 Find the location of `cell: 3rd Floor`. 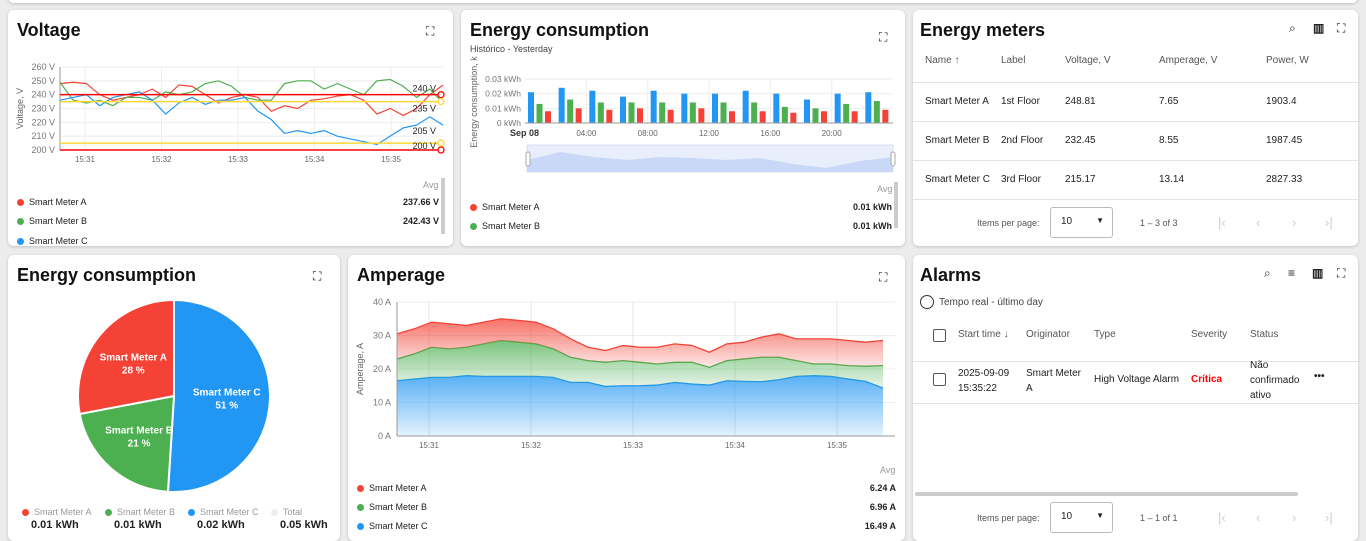

cell: 3rd Floor is located at coordinates (1021, 179).